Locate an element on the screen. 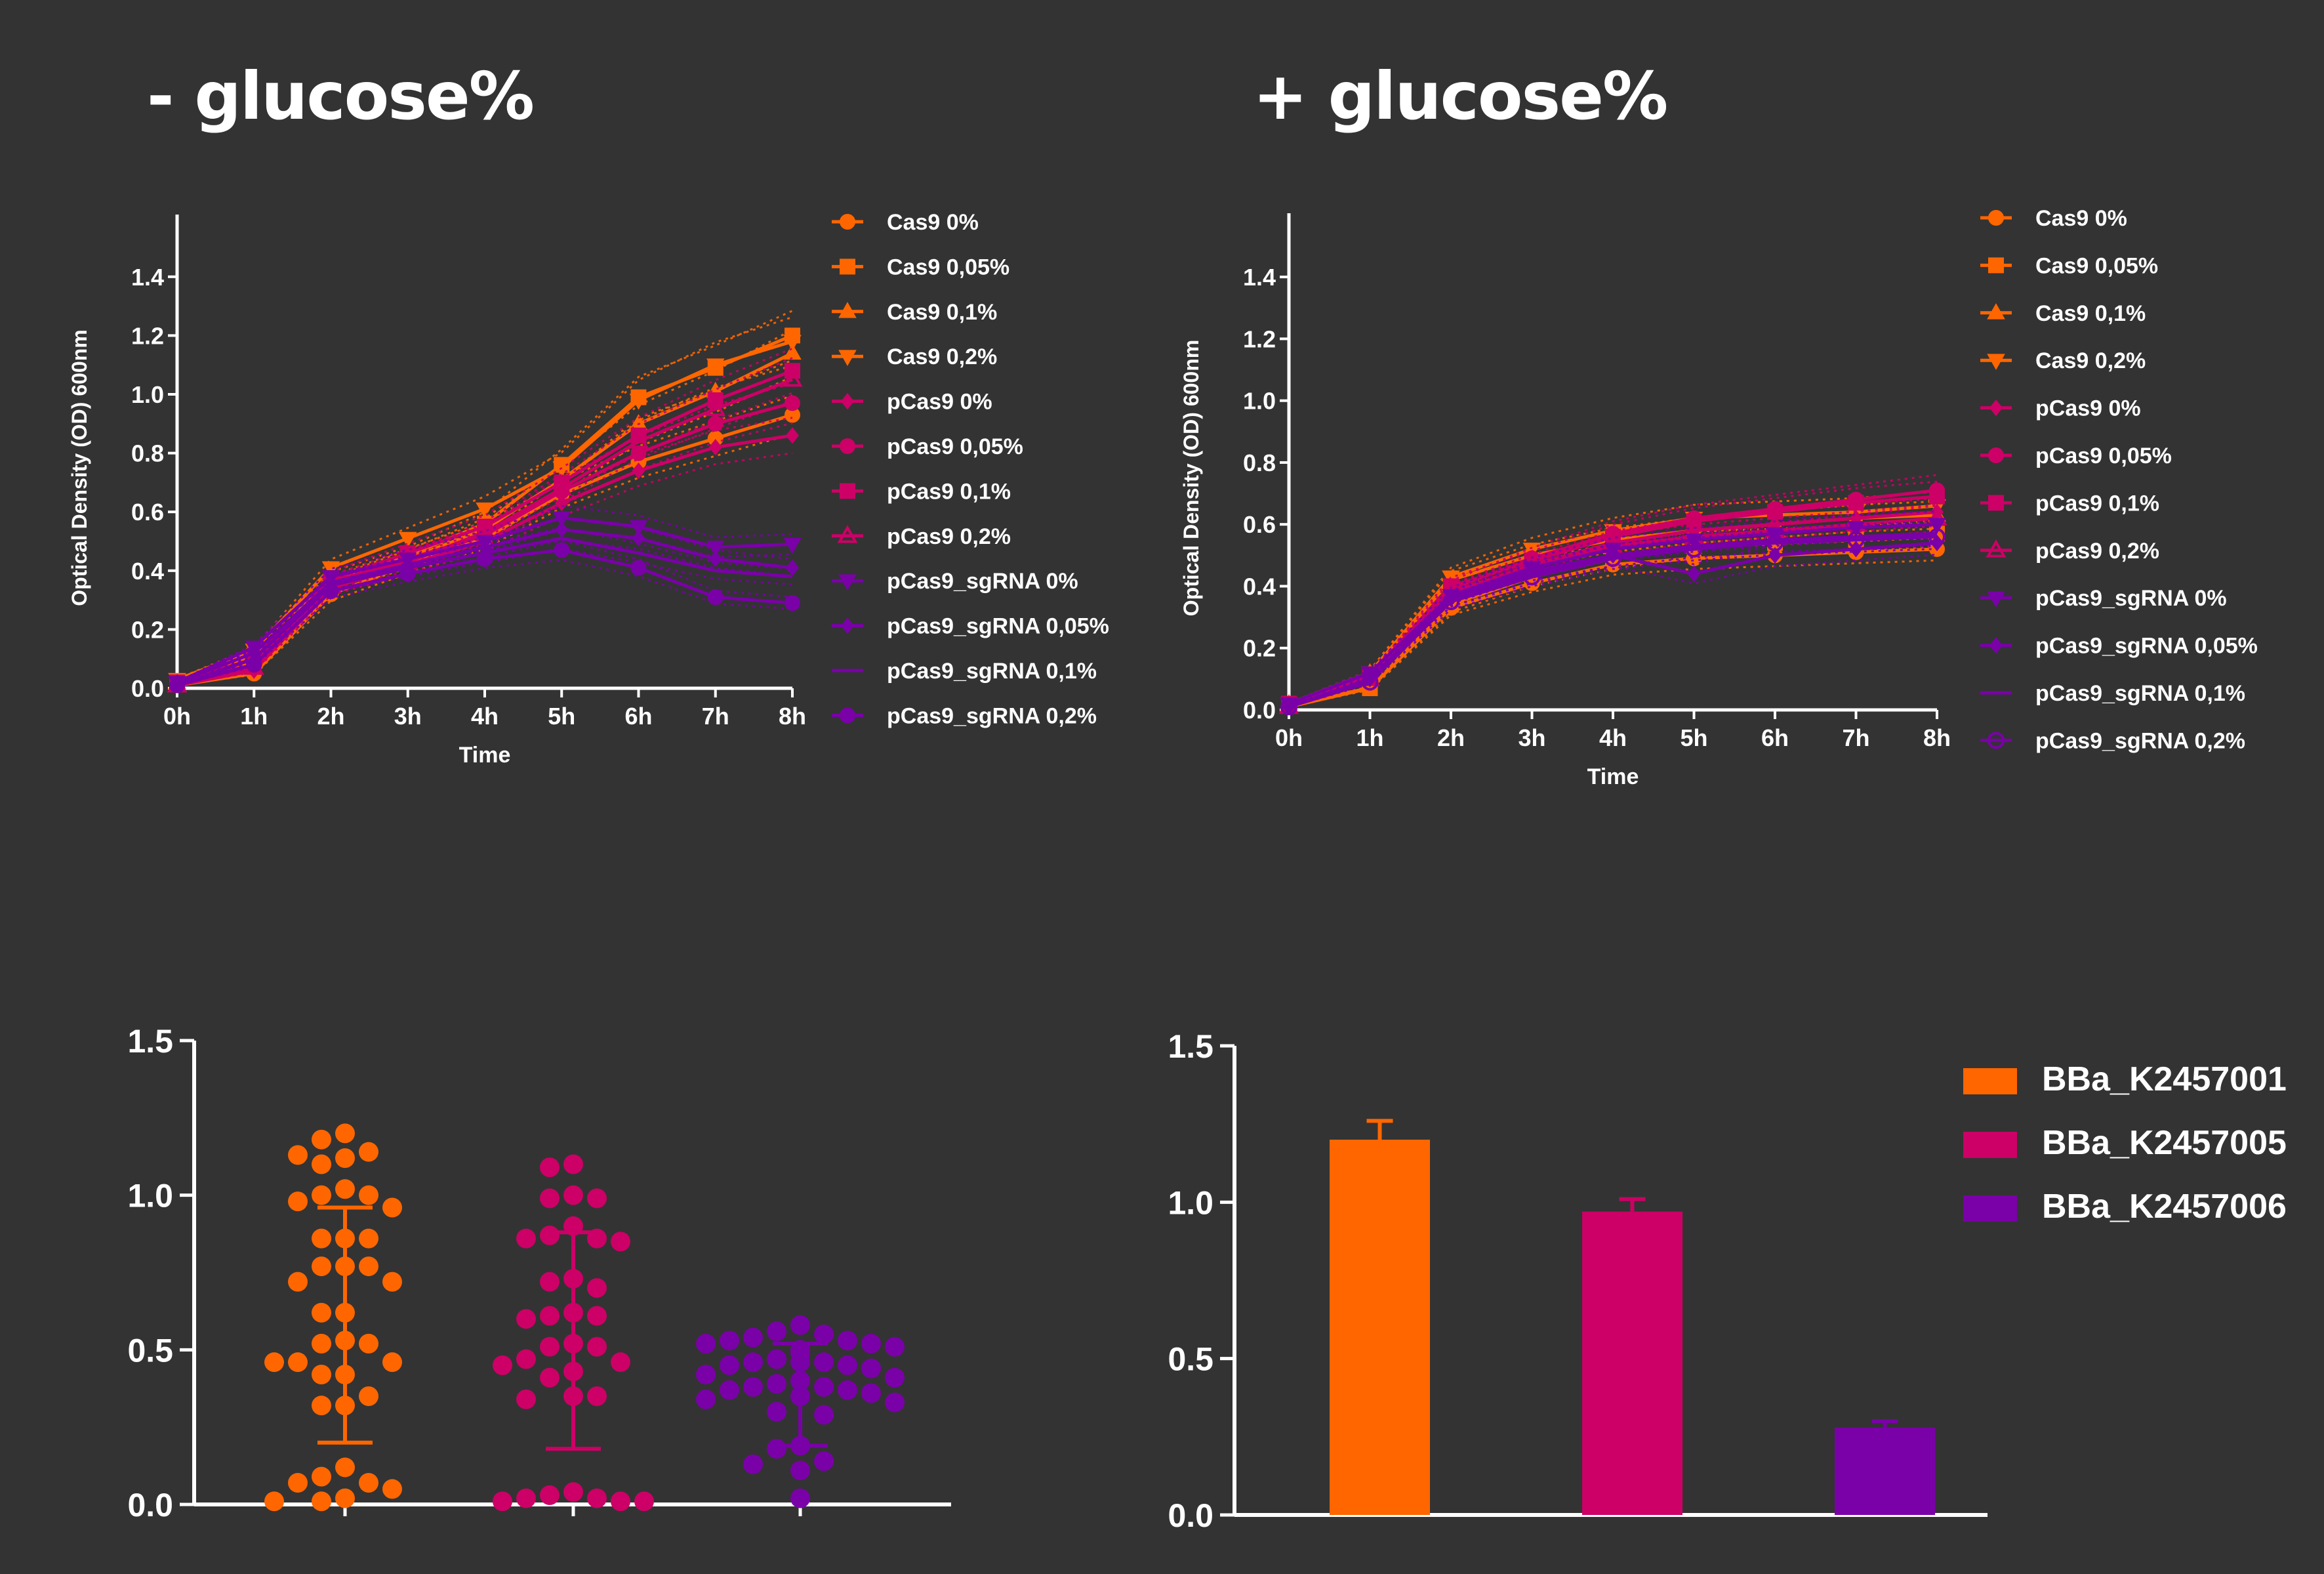  x-axis-label: Time is located at coordinates (485, 755).